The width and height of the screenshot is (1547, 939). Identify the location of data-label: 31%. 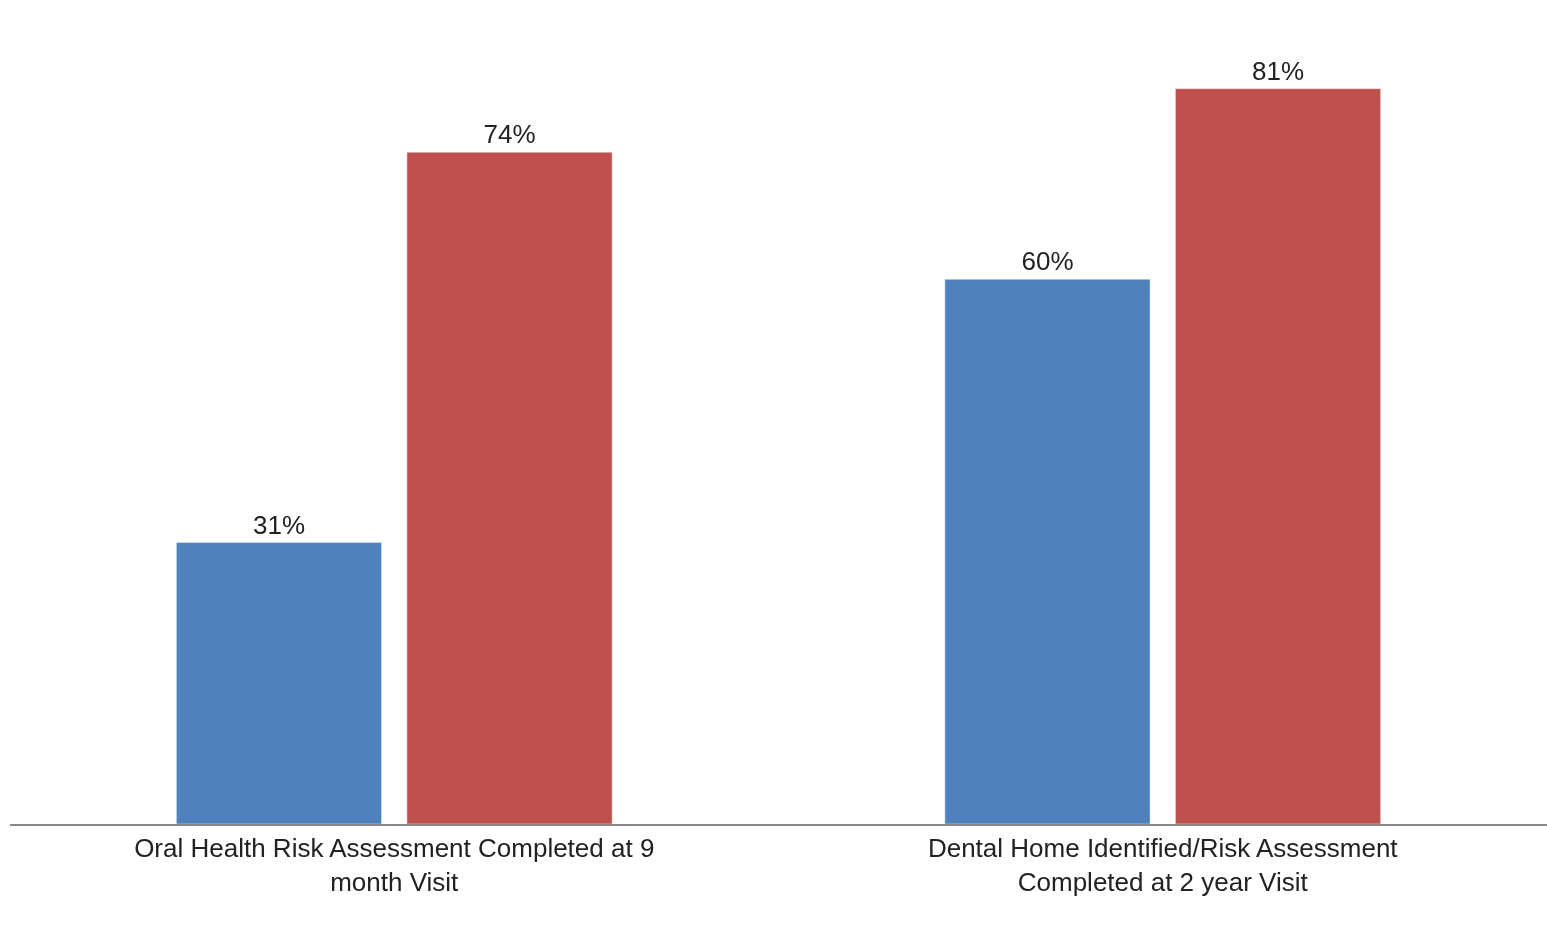
(278, 524).